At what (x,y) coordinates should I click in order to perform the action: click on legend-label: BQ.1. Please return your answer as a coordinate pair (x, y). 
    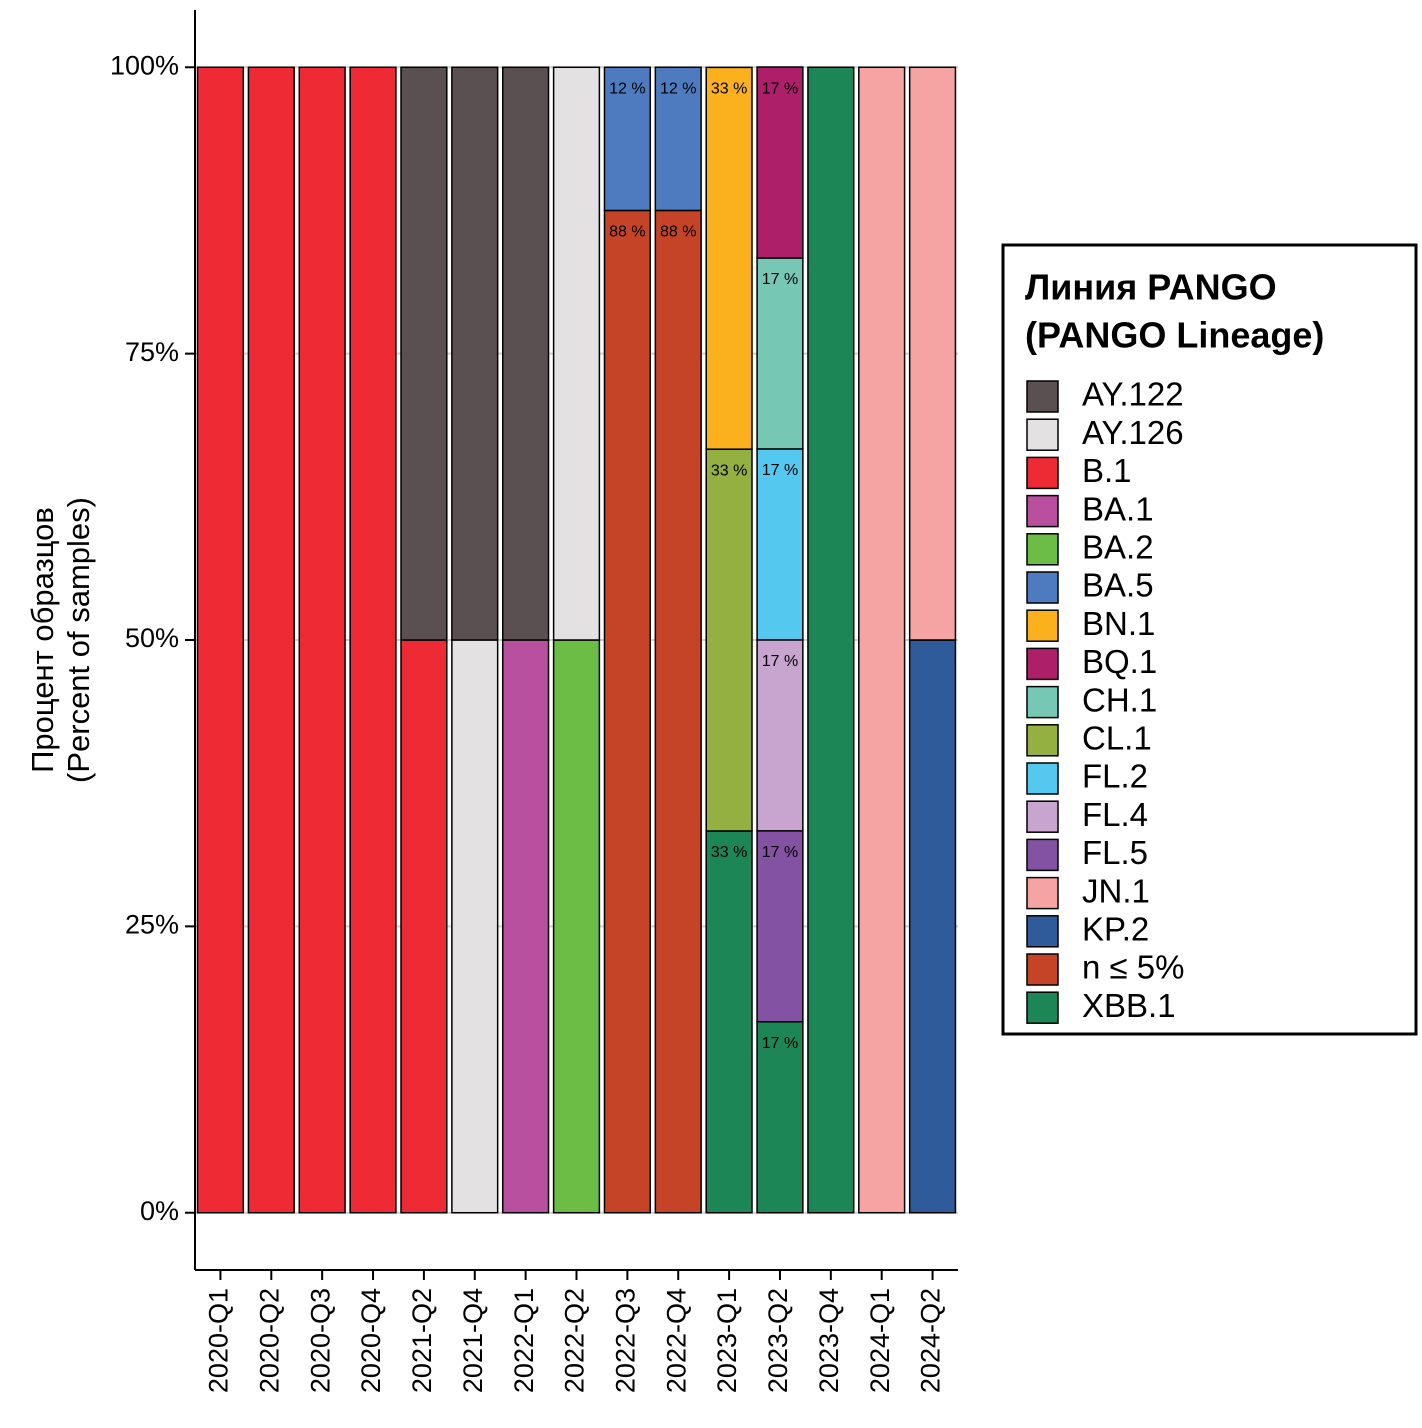
    Looking at the image, I should click on (1119, 661).